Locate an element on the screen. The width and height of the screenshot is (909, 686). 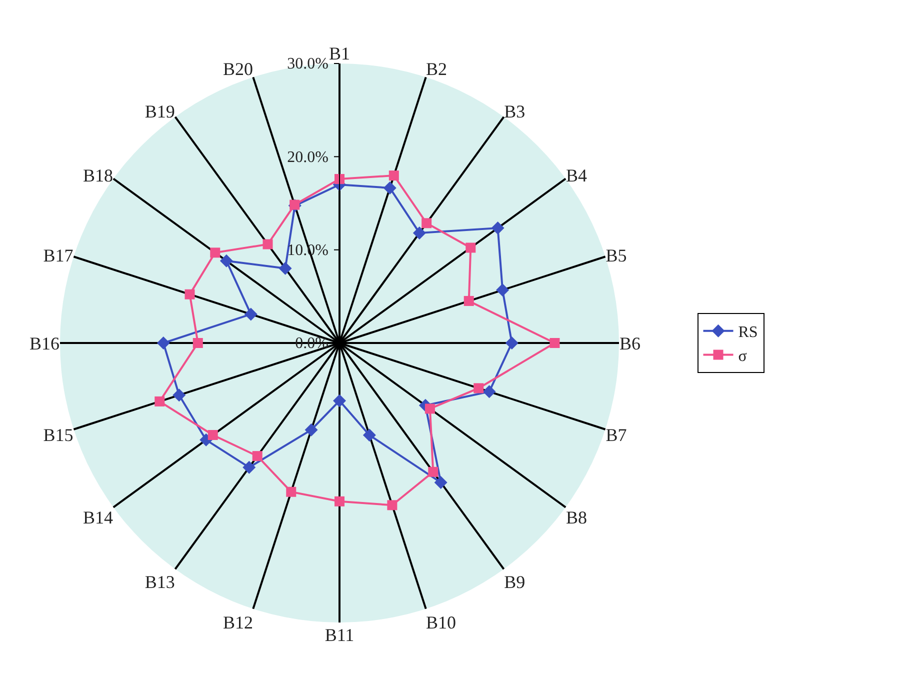
spoke-label: B11 is located at coordinates (339, 635).